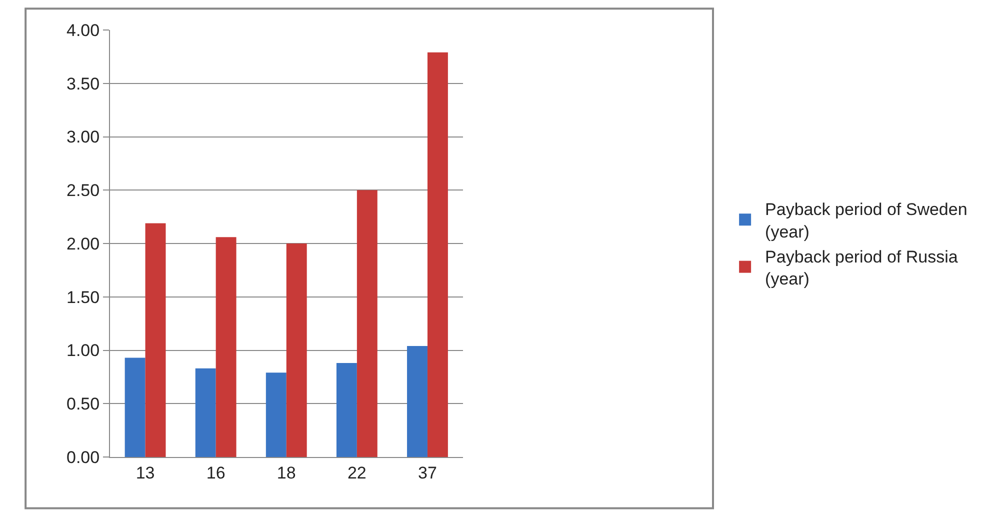 Image resolution: width=985 pixels, height=522 pixels. Describe the element at coordinates (356, 472) in the screenshot. I see `x-tick-label: 22` at that location.